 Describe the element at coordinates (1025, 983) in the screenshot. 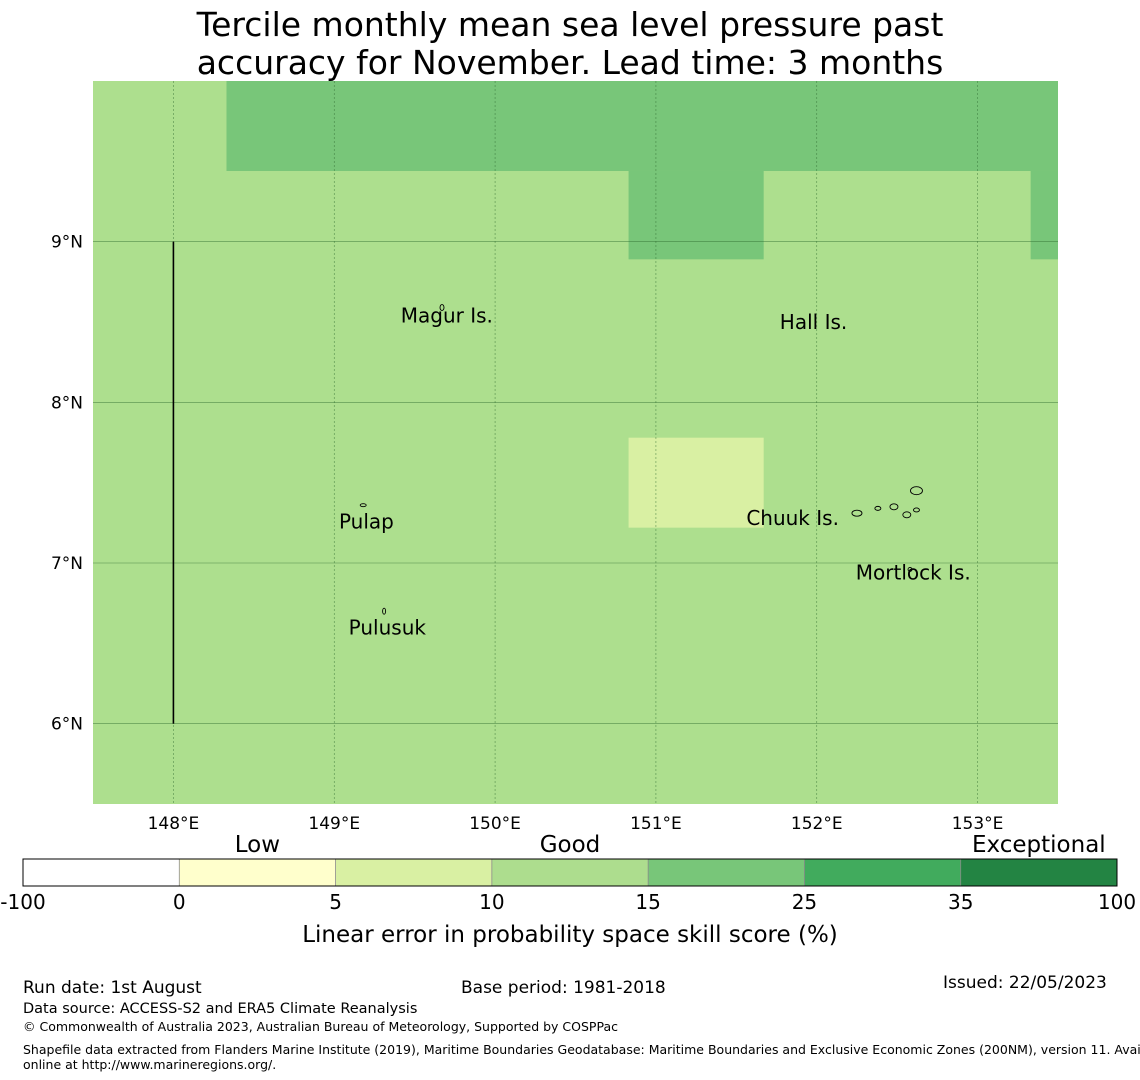

I see `issued-date: Issued: 22/05/2023` at that location.